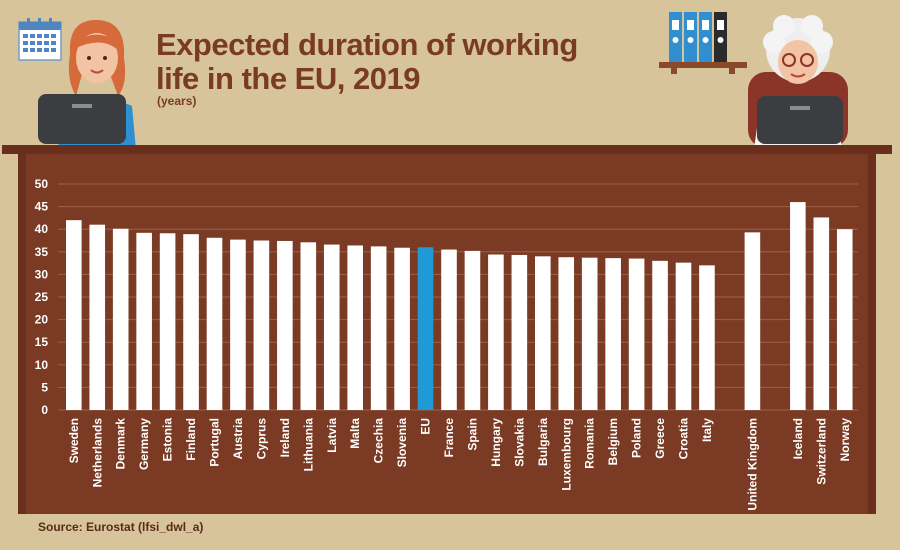 This screenshot has height=550, width=900. I want to click on y-tick-label: 30, so click(42, 274).